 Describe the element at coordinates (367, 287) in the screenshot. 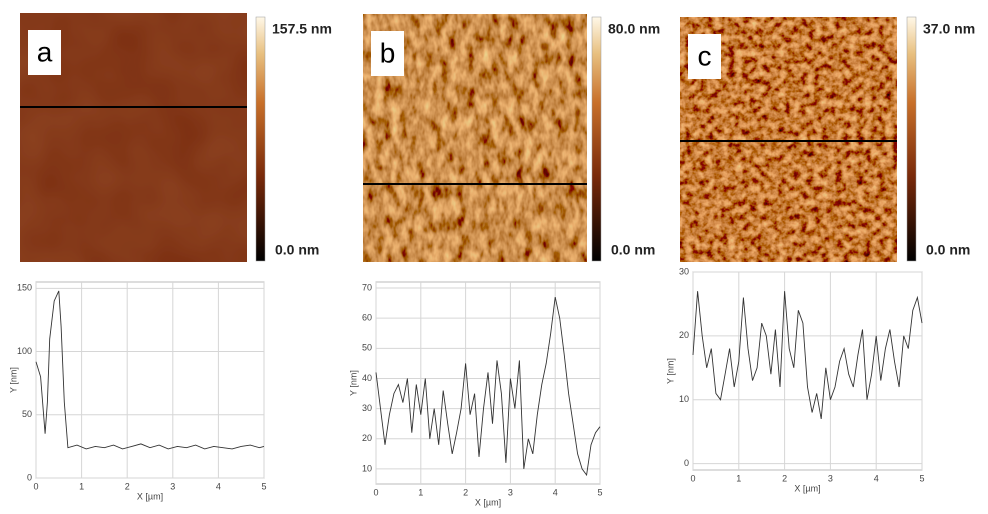

I see `y-tick-label: 70` at that location.